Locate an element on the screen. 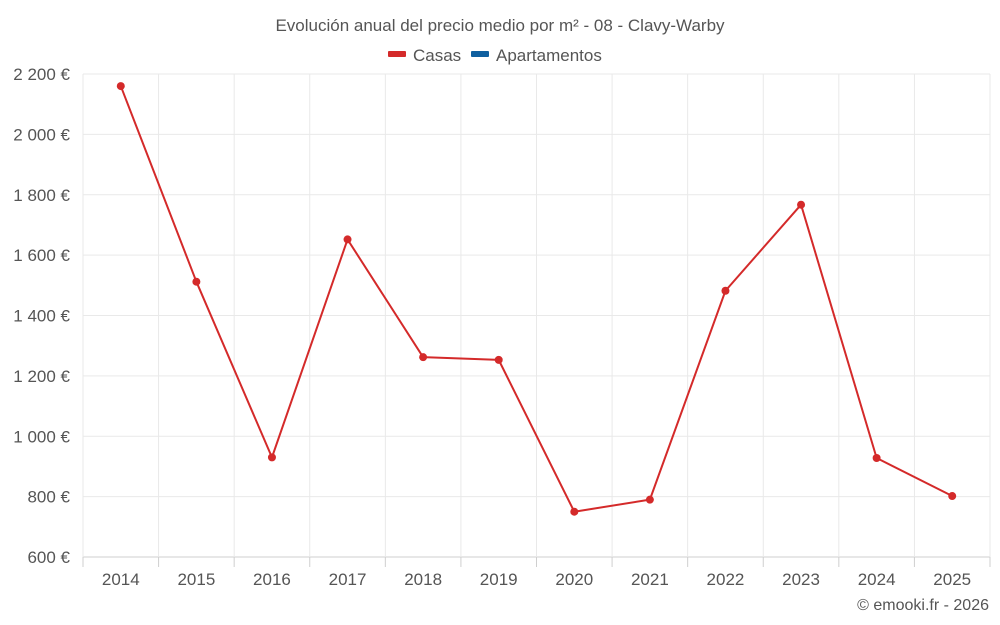 The image size is (1000, 625). legend: Casas Apartamentos is located at coordinates (495, 55).